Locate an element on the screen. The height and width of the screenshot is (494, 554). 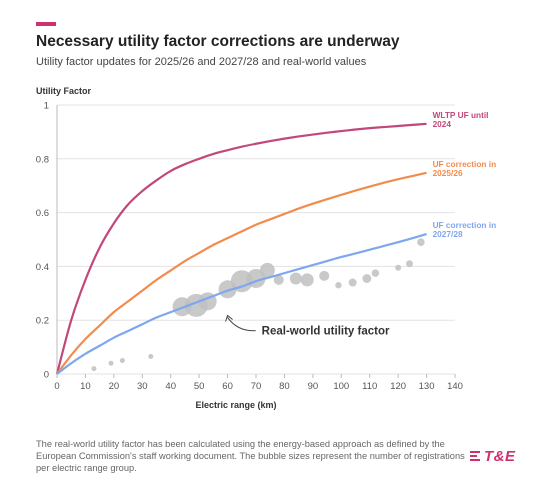
x-tick-label: 60 is located at coordinates (227, 386).